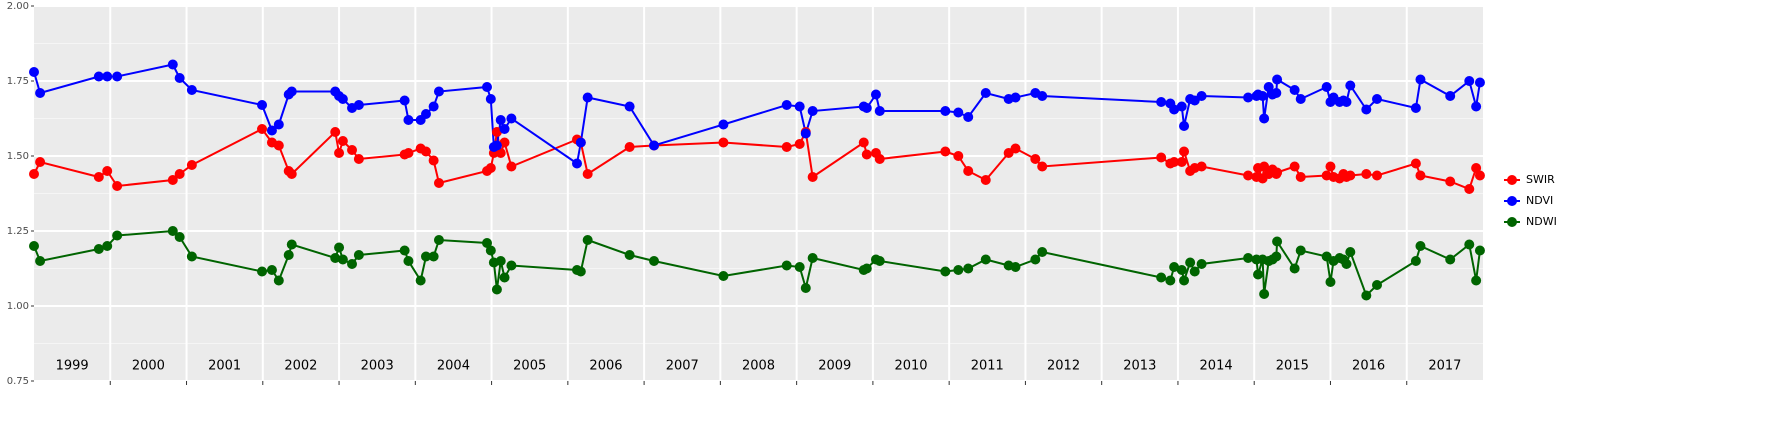 The image size is (1773, 446). Describe the element at coordinates (18, 156) in the screenshot. I see `y-tick-label: 1.50` at that location.